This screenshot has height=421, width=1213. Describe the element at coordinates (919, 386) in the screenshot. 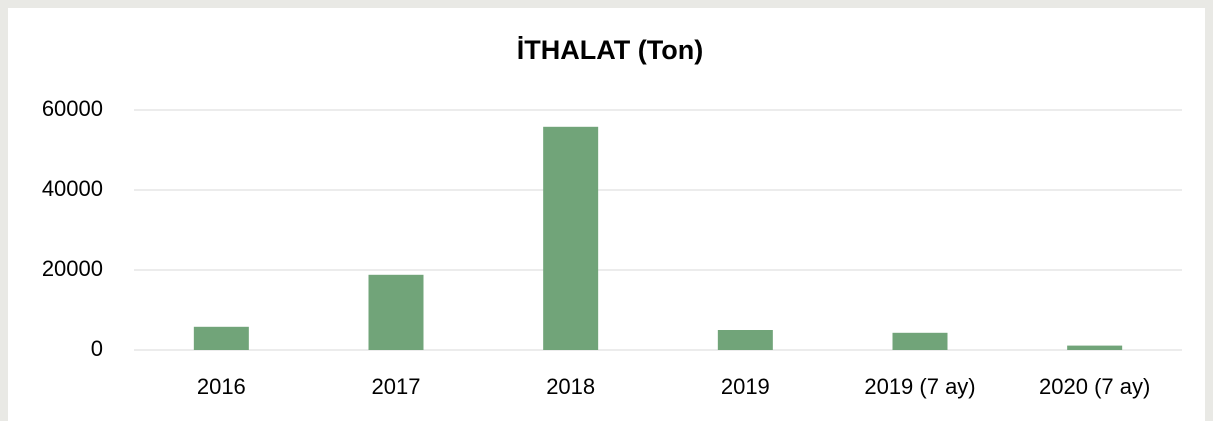

I see `x-tick-label: 2019 (7 ay)` at that location.